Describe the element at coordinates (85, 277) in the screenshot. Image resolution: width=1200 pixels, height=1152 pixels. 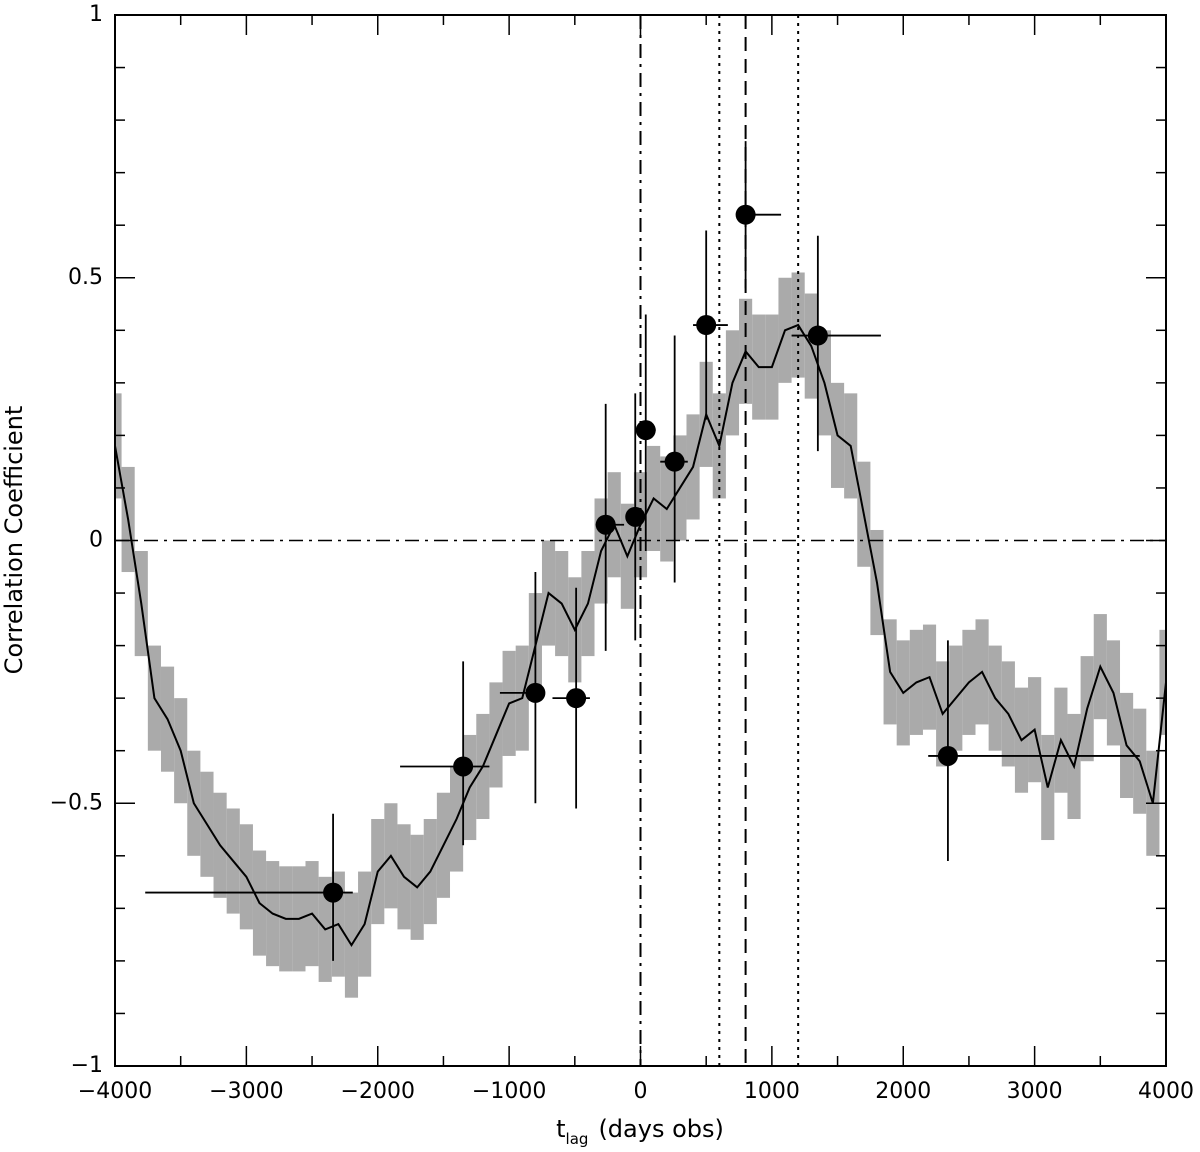
I see `y-tick-label: 0.5` at that location.